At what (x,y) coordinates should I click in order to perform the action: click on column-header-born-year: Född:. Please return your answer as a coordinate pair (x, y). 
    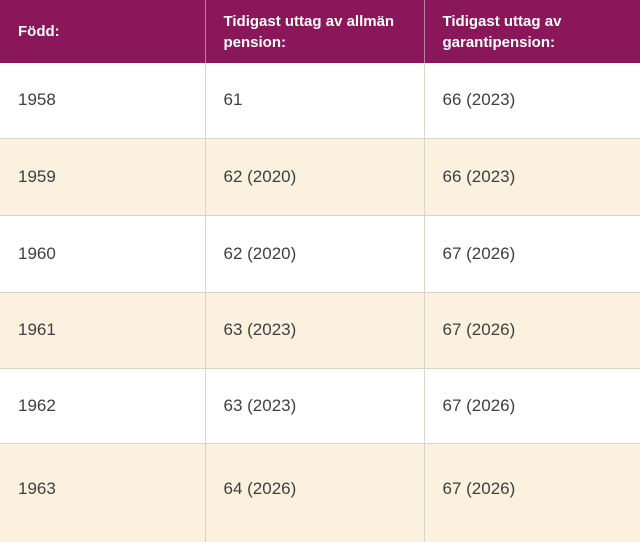
    Looking at the image, I should click on (102, 31).